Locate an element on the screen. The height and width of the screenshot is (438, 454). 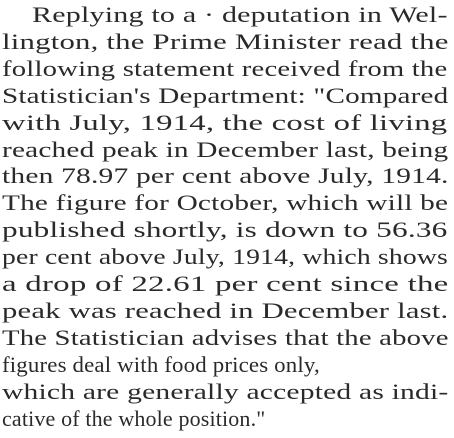
article-line: published shortly, is down to 56.36 is located at coordinates (225, 230).